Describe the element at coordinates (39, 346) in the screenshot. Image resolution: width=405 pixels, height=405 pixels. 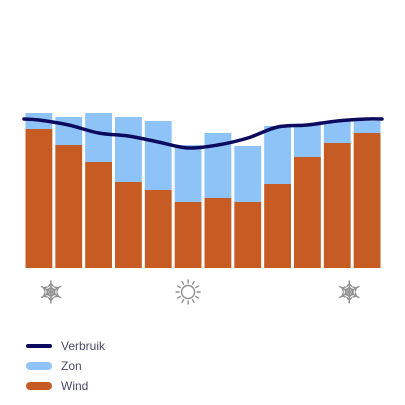
I see `legend-swatch-verbruik` at that location.